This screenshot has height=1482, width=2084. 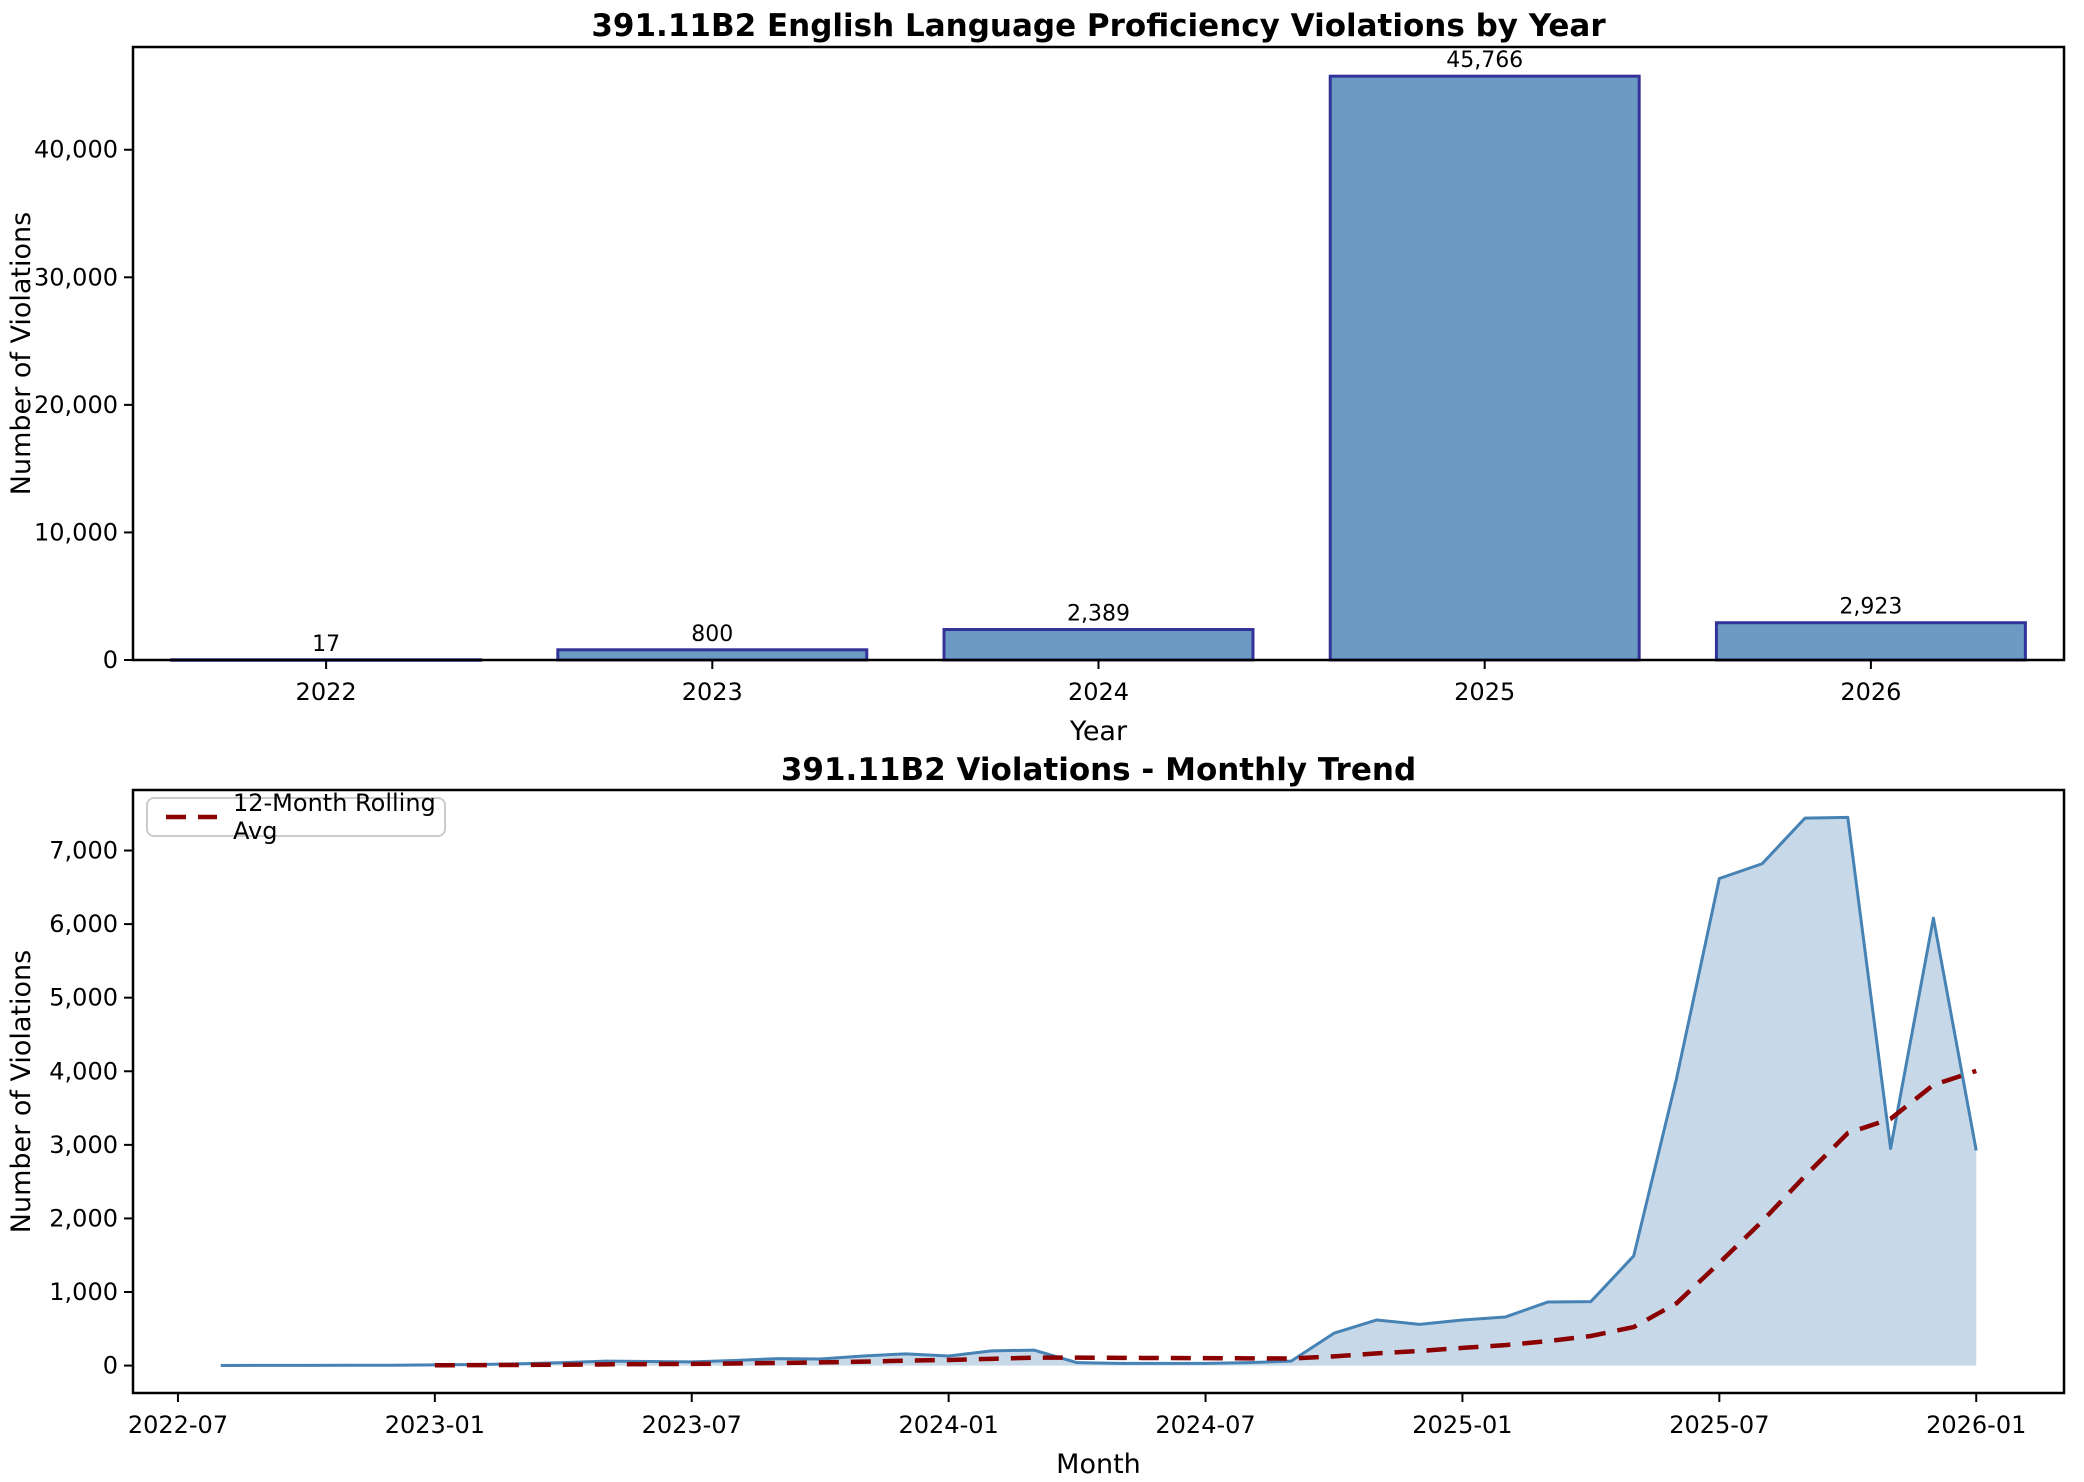 What do you see at coordinates (83, 924) in the screenshot?
I see `y-tick-label: 6,000` at bounding box center [83, 924].